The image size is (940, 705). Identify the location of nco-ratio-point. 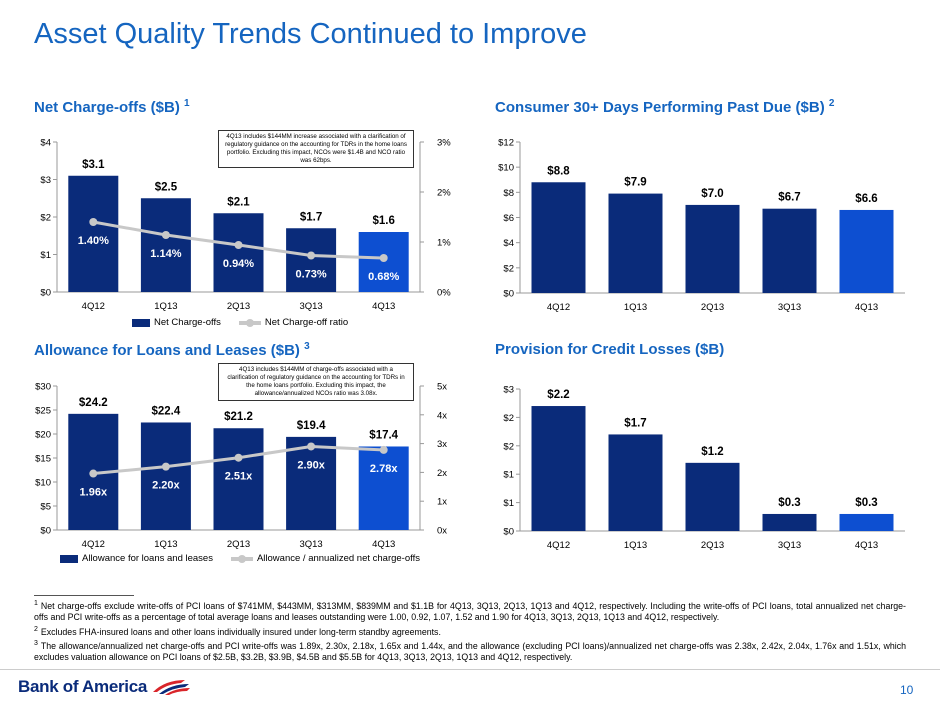
(383, 258).